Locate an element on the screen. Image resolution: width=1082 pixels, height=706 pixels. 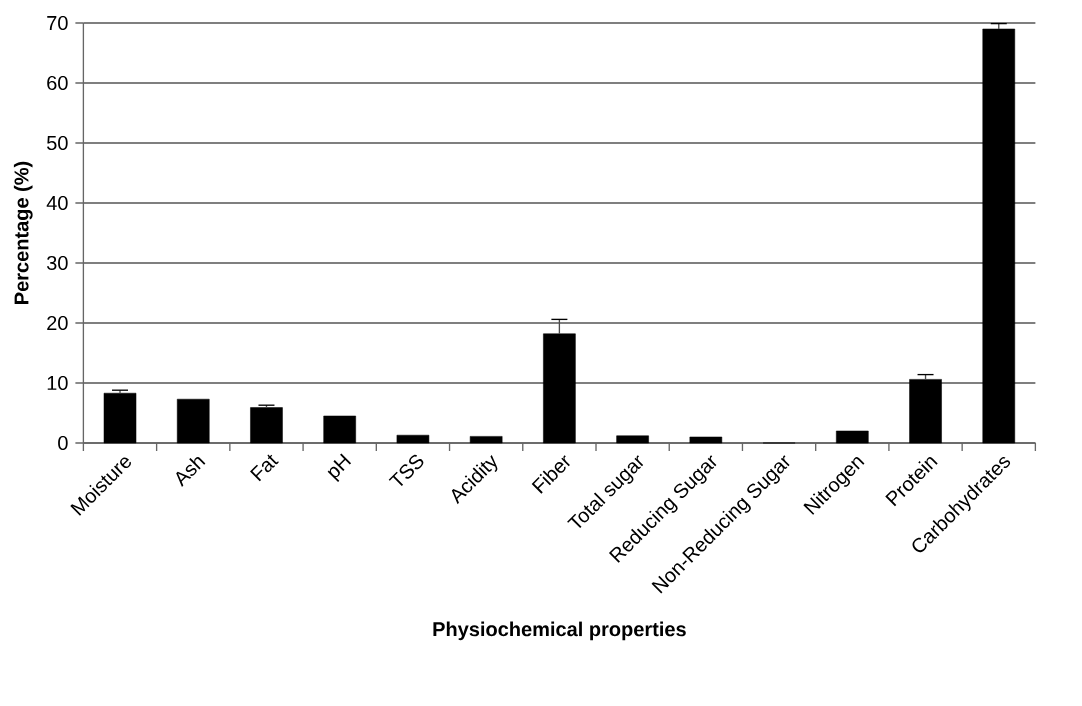
x-axis-title: Physiochemical properties is located at coordinates (559, 631).